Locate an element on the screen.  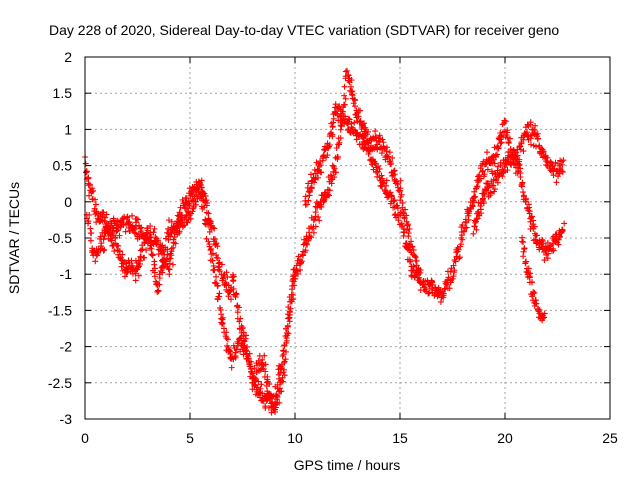
x-tick-label: 0 is located at coordinates (85, 438).